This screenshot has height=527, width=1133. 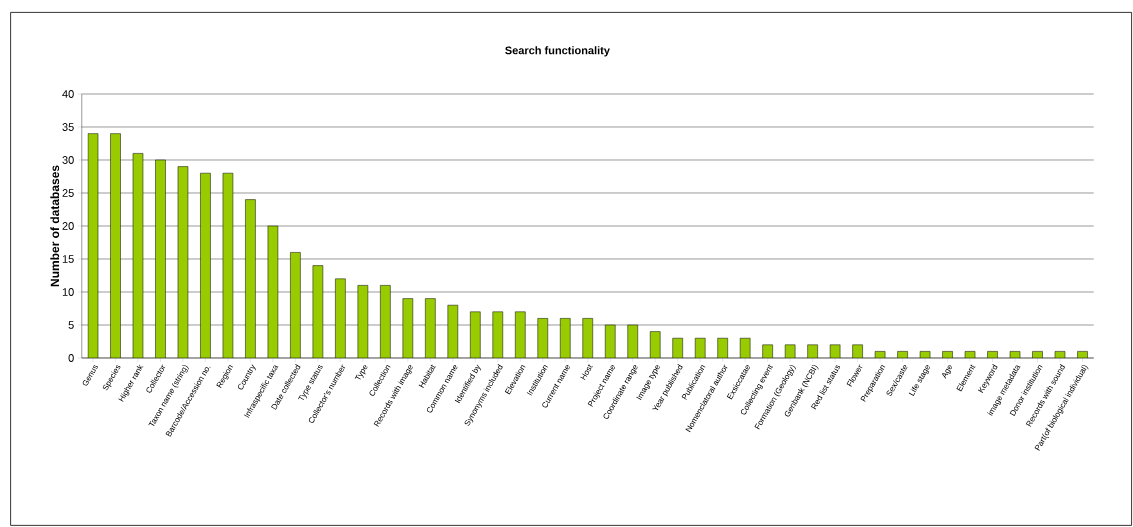 What do you see at coordinates (68, 193) in the screenshot?
I see `y-tick-label: 25` at bounding box center [68, 193].